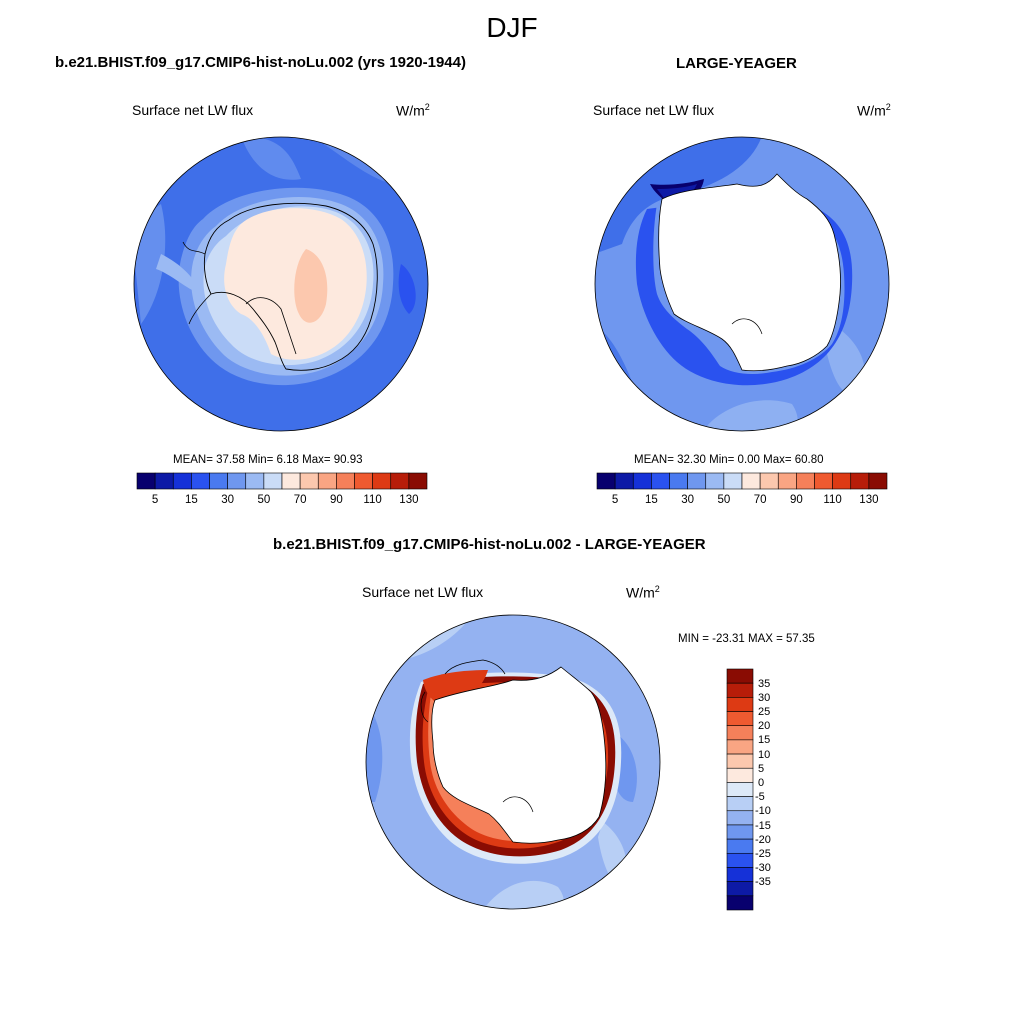 The height and width of the screenshot is (1024, 1024). What do you see at coordinates (763, 811) in the screenshot?
I see `diff-cb-label-neg10: -10` at bounding box center [763, 811].